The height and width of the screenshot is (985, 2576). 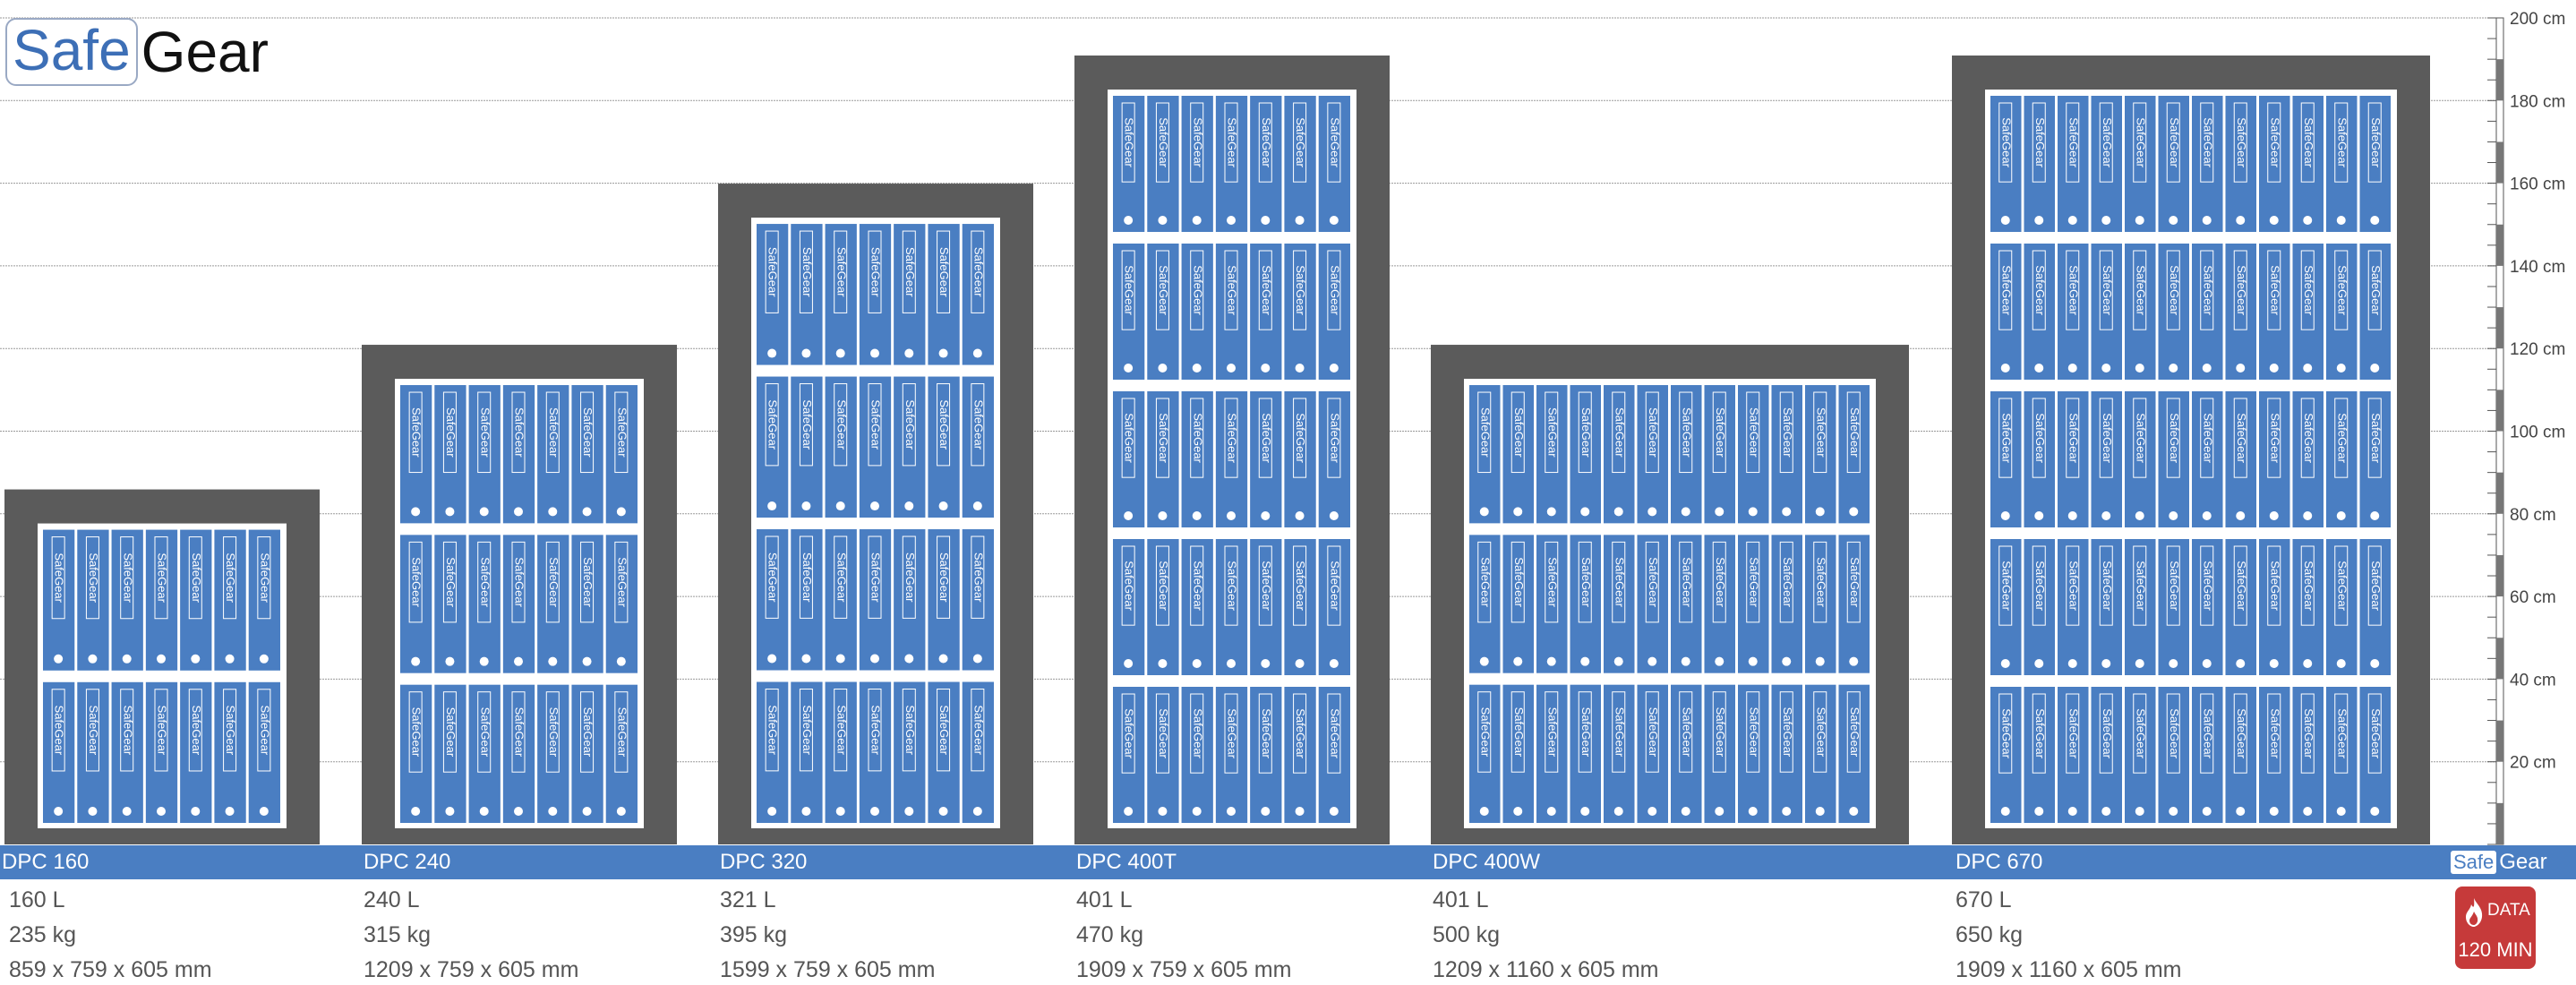 I want to click on band-logo-safe: Safe, so click(x=2474, y=863).